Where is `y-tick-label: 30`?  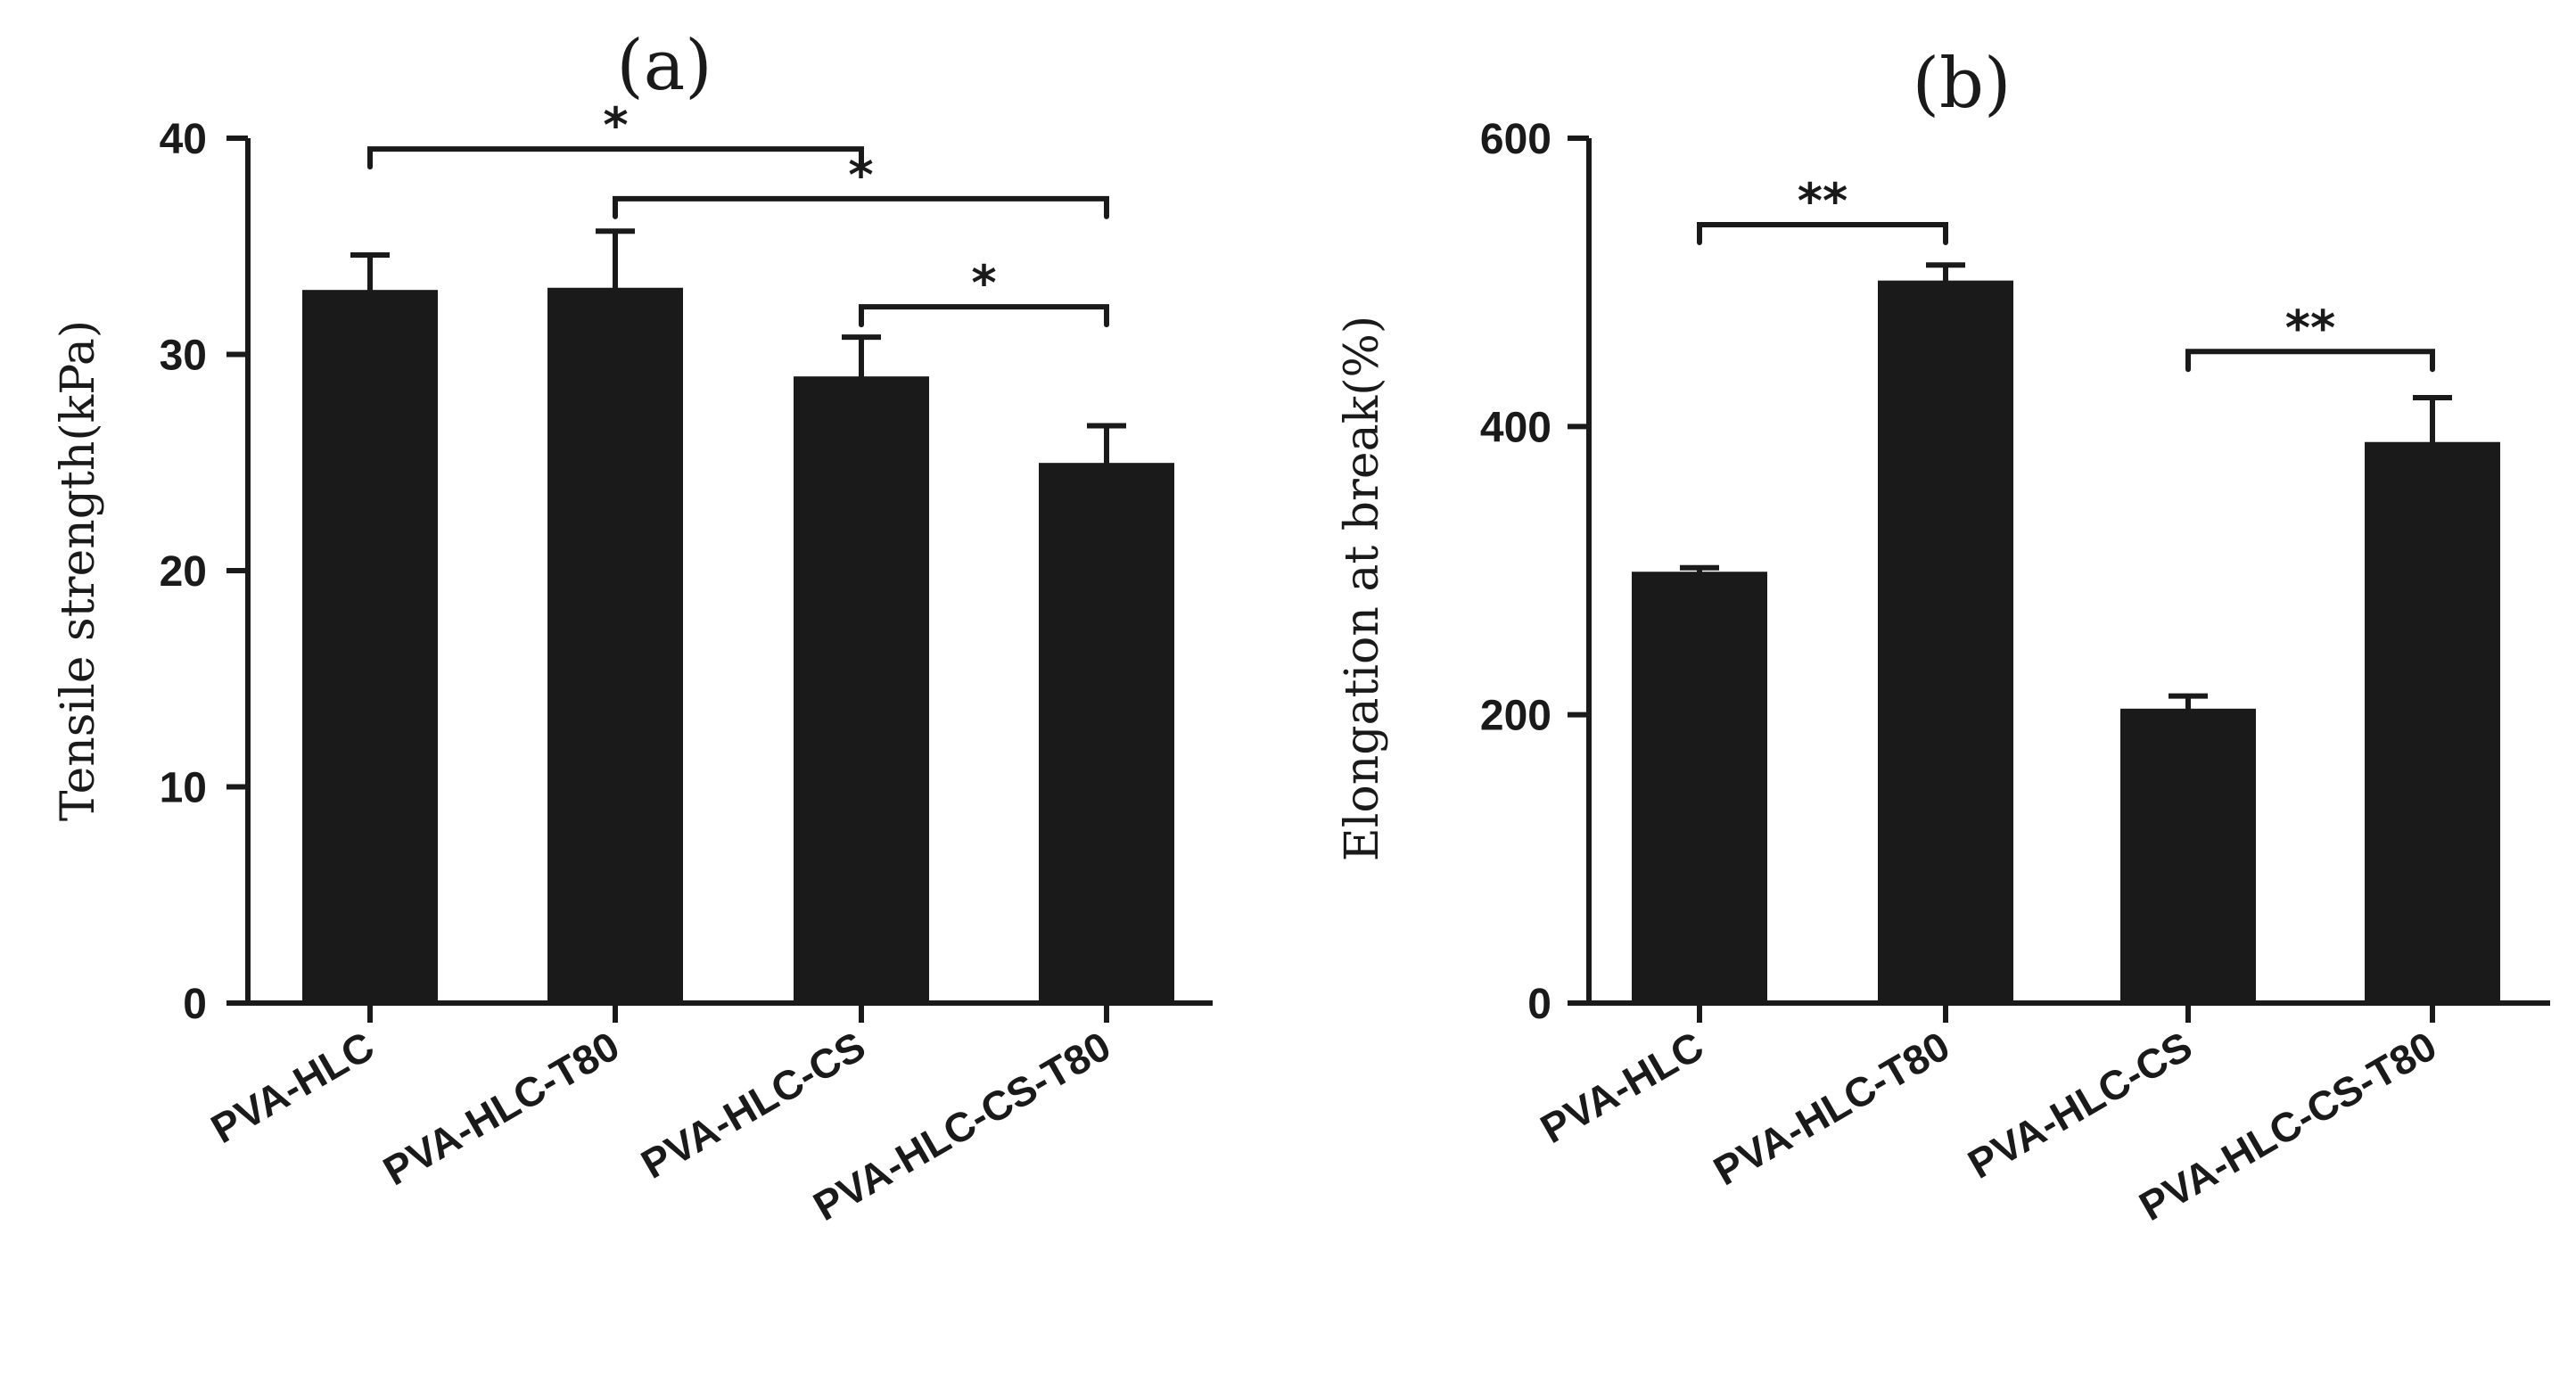 y-tick-label: 30 is located at coordinates (183, 356).